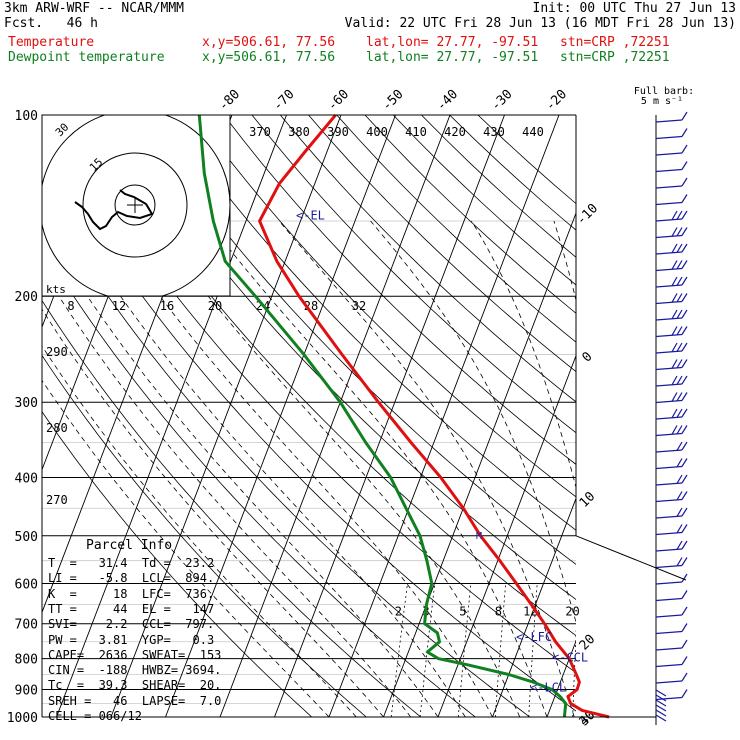  I want to click on pressure-label: 600, so click(26, 584).